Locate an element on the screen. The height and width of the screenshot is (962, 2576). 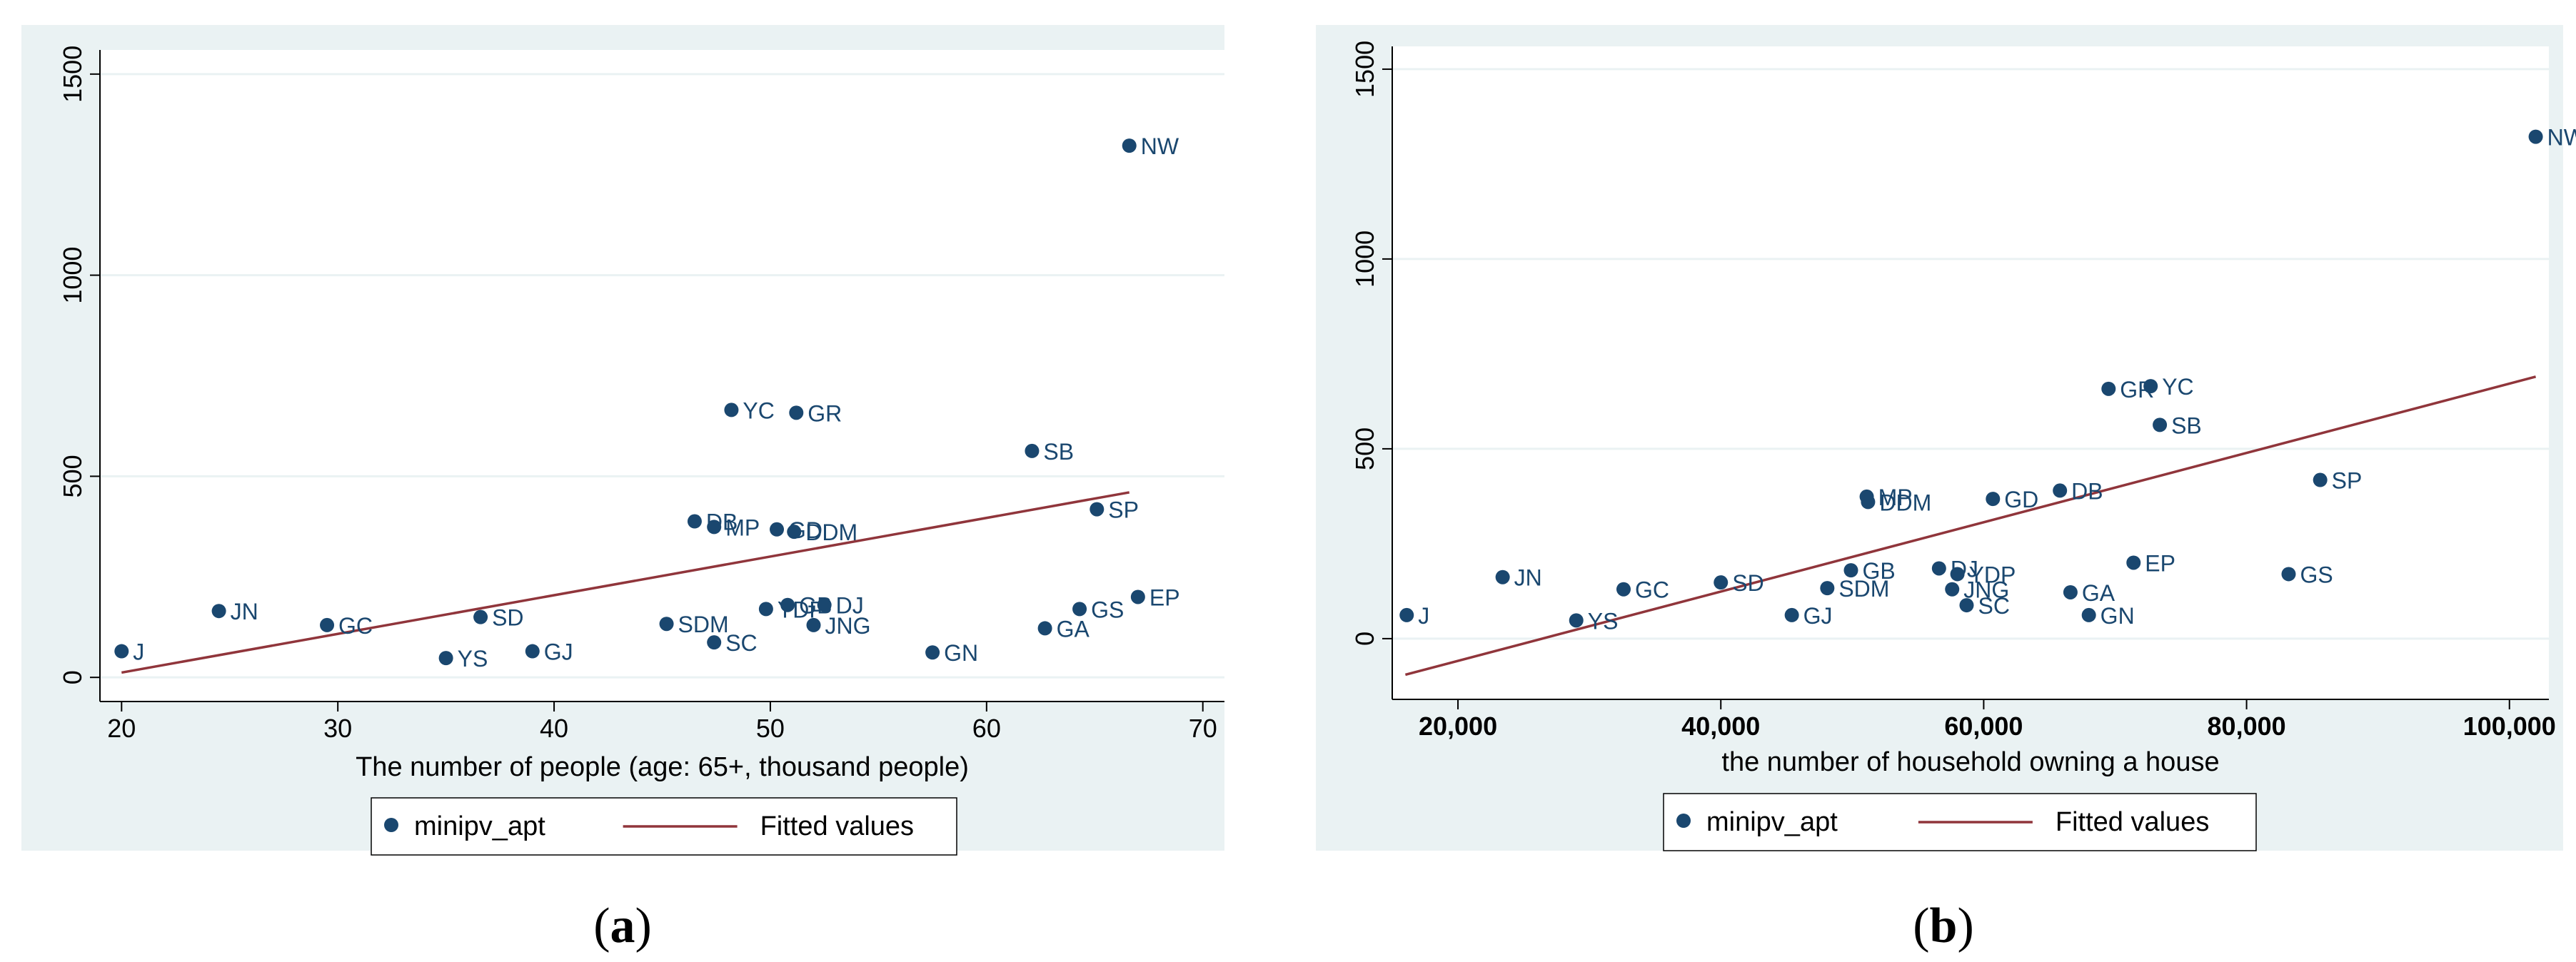
x-tick-label: 50 is located at coordinates (771, 728).